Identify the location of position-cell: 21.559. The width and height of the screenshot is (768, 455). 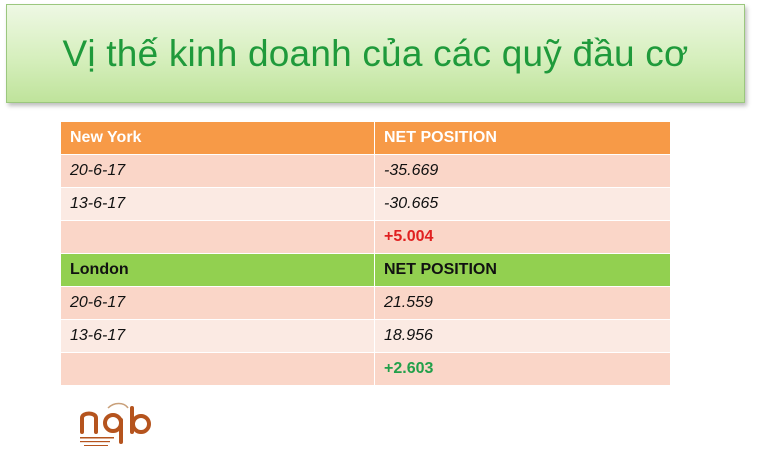
(408, 302).